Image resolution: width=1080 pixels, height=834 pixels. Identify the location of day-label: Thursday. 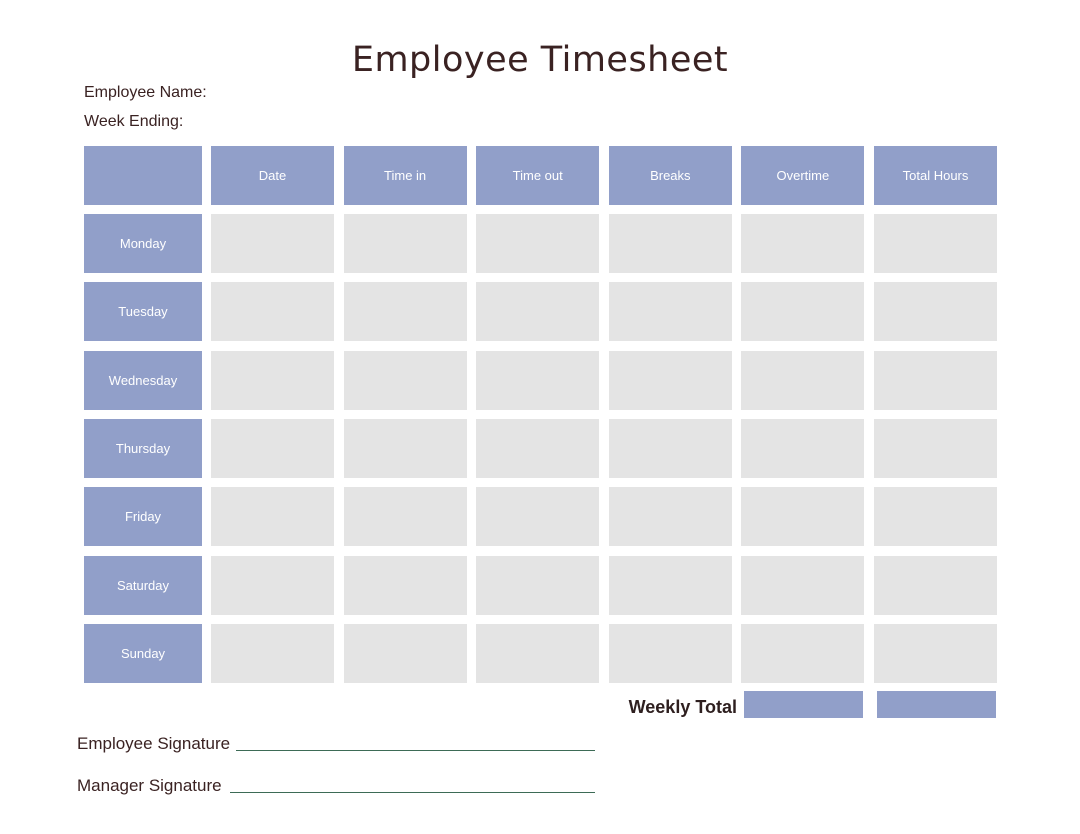
(143, 448).